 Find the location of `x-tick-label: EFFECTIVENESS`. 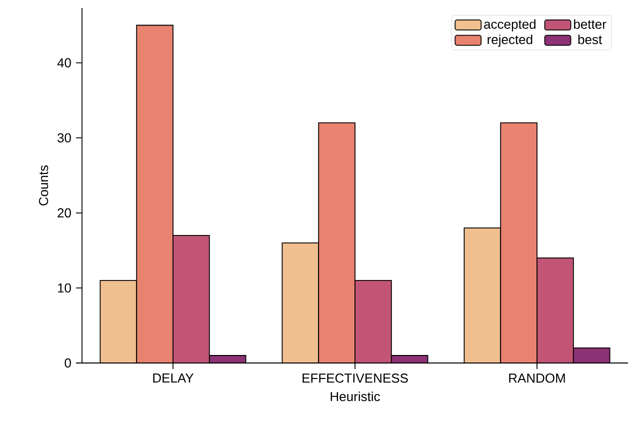

x-tick-label: EFFECTIVENESS is located at coordinates (355, 378).